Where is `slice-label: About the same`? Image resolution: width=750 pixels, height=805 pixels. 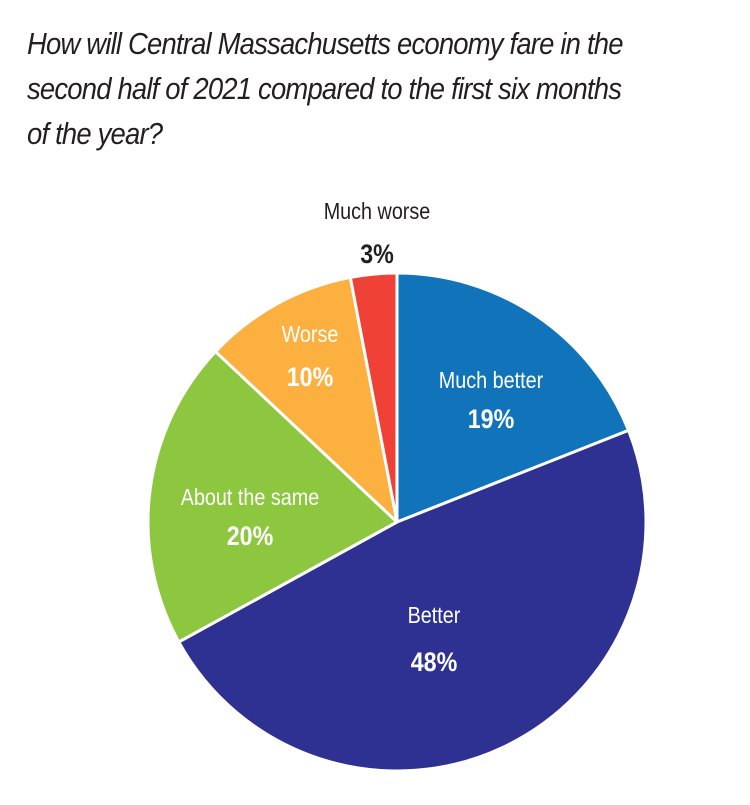
slice-label: About the same is located at coordinates (250, 498).